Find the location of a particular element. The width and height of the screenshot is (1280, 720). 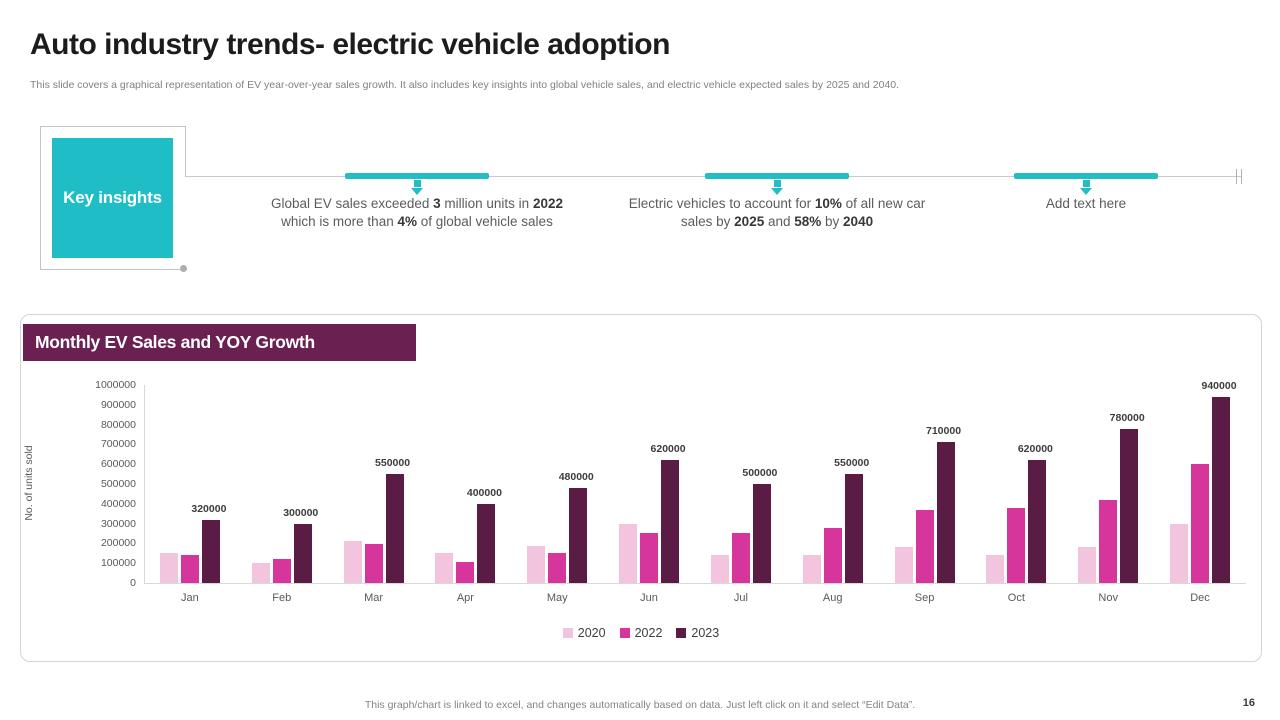

key-insights-outline-left is located at coordinates (40, 198).